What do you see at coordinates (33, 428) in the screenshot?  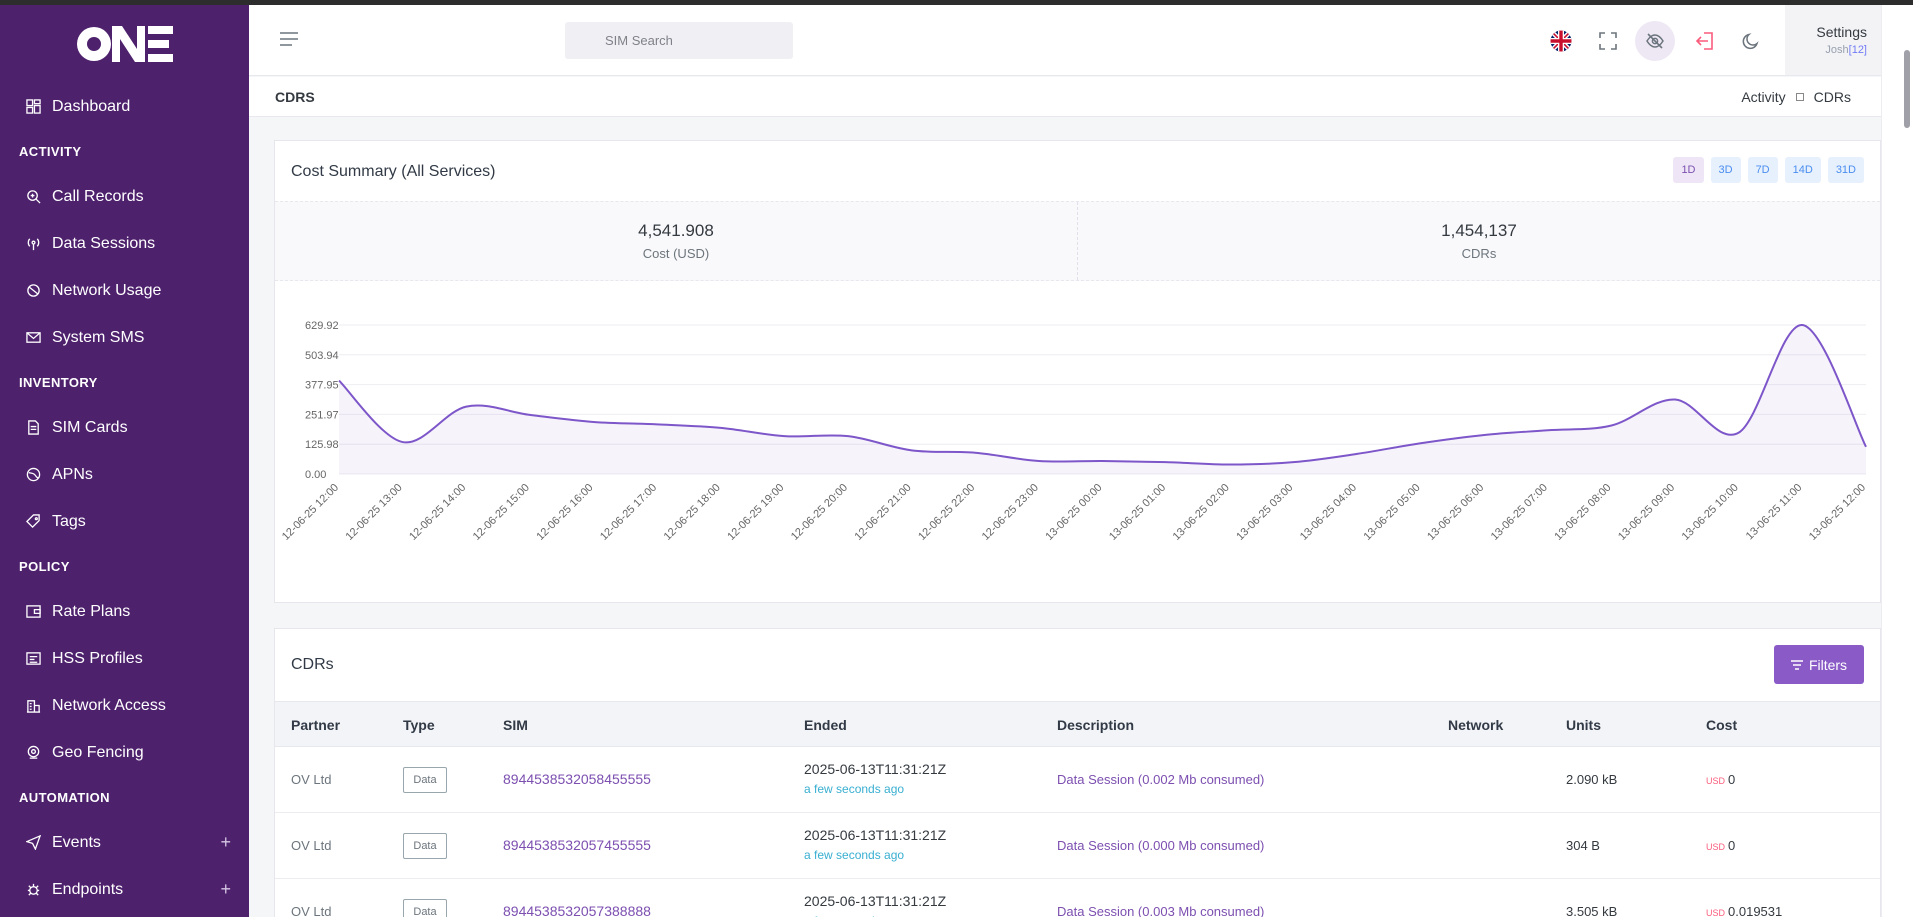 I see `sim-card-icon` at bounding box center [33, 428].